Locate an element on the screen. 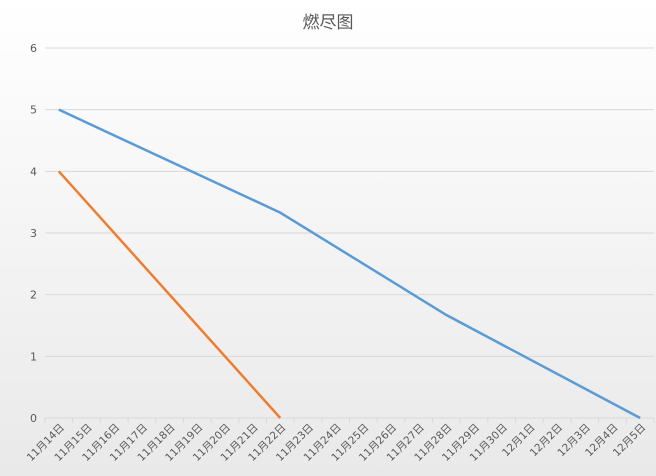  y-tick-label: 5 is located at coordinates (33, 110).